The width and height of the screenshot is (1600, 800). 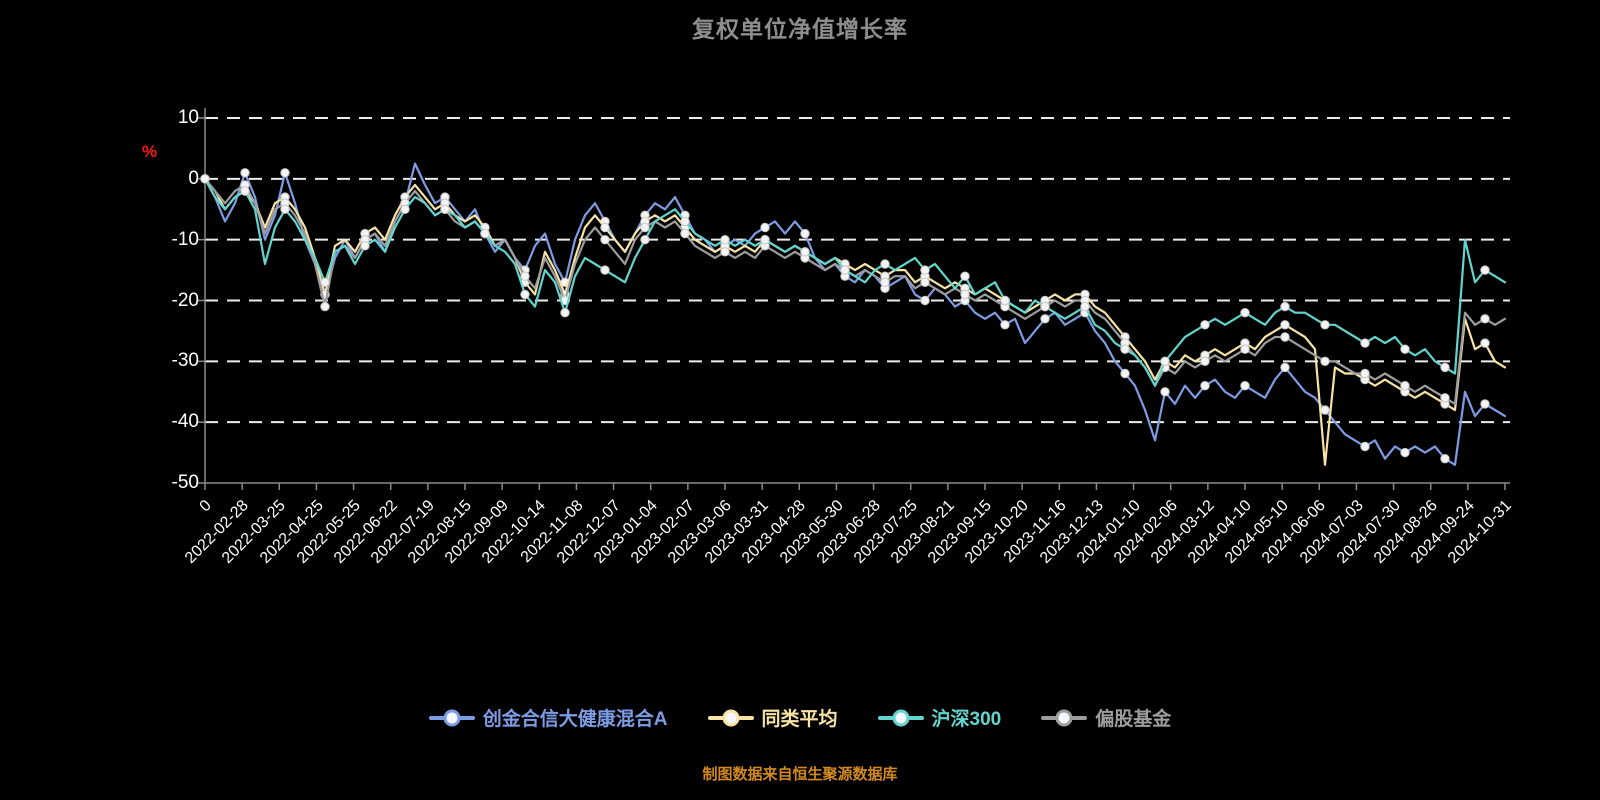 I want to click on y-tick-label: -50, so click(x=185, y=482).